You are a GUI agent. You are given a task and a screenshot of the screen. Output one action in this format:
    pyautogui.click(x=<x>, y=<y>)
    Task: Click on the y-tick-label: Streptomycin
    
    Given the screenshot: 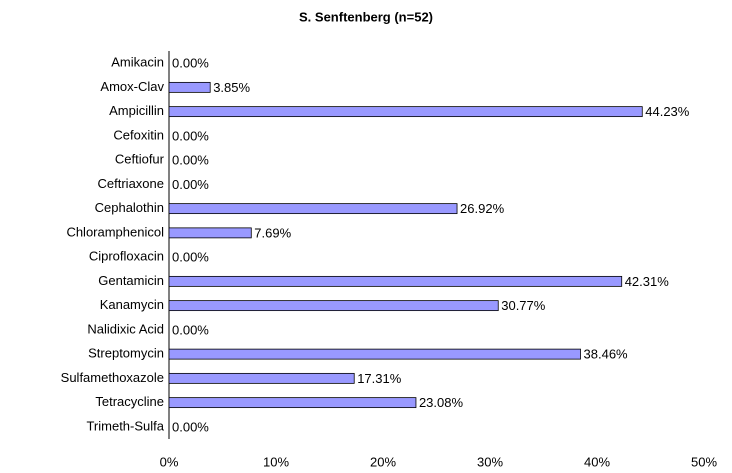 What is the action you would take?
    pyautogui.click(x=126, y=353)
    